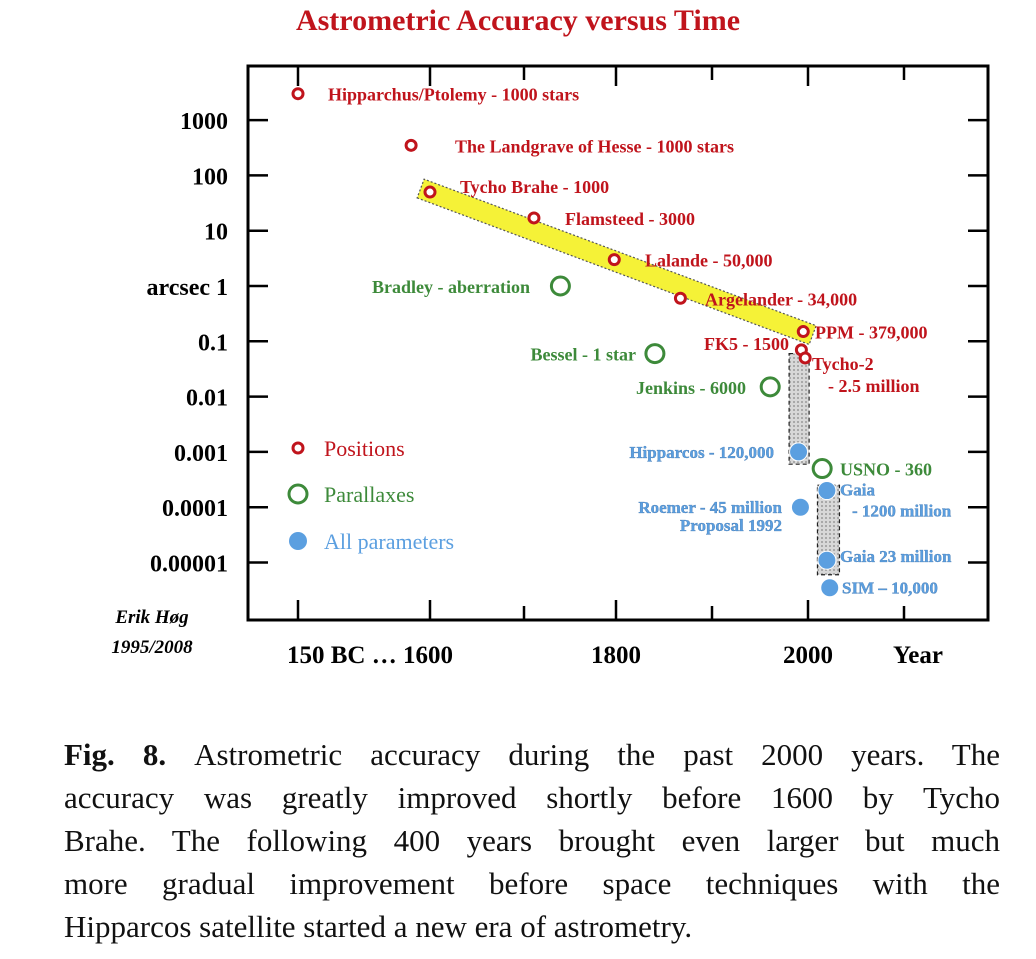  Describe the element at coordinates (874, 386) in the screenshot. I see `position-point-label: - 2.5 million` at that location.